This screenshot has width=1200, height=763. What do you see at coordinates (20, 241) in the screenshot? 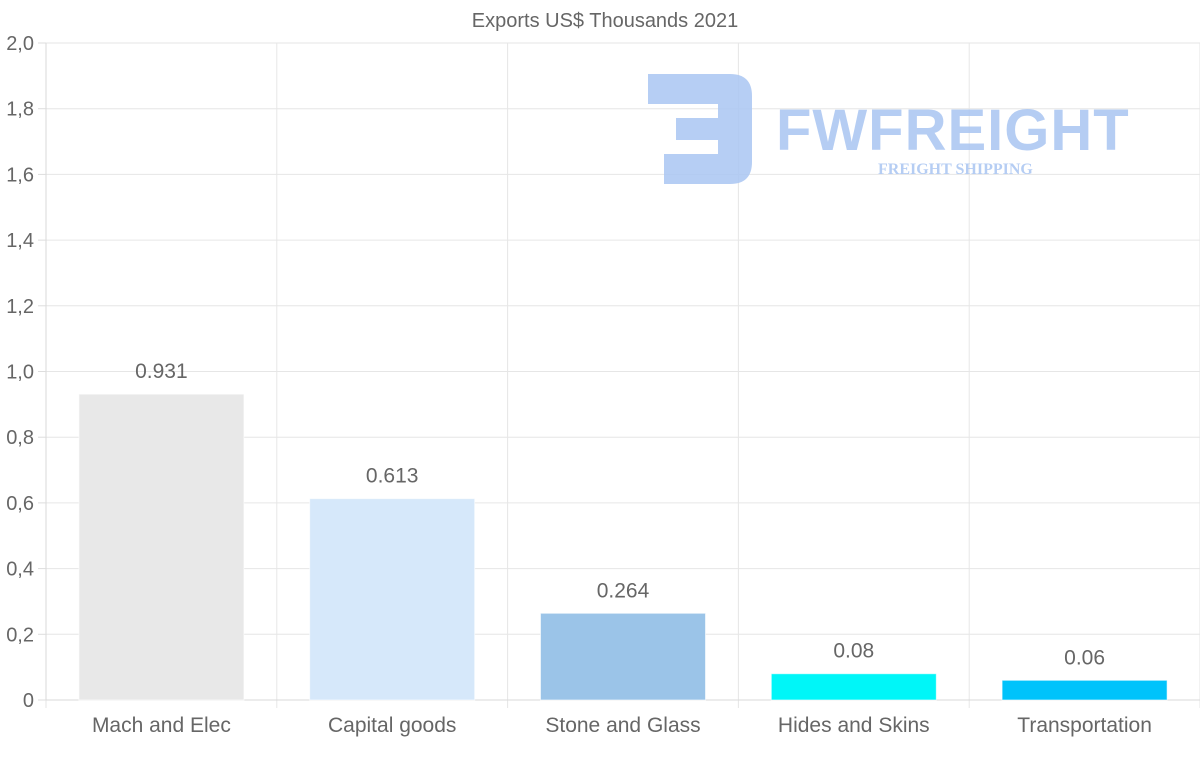
I see `y-tick-label: 1,4` at bounding box center [20, 241].